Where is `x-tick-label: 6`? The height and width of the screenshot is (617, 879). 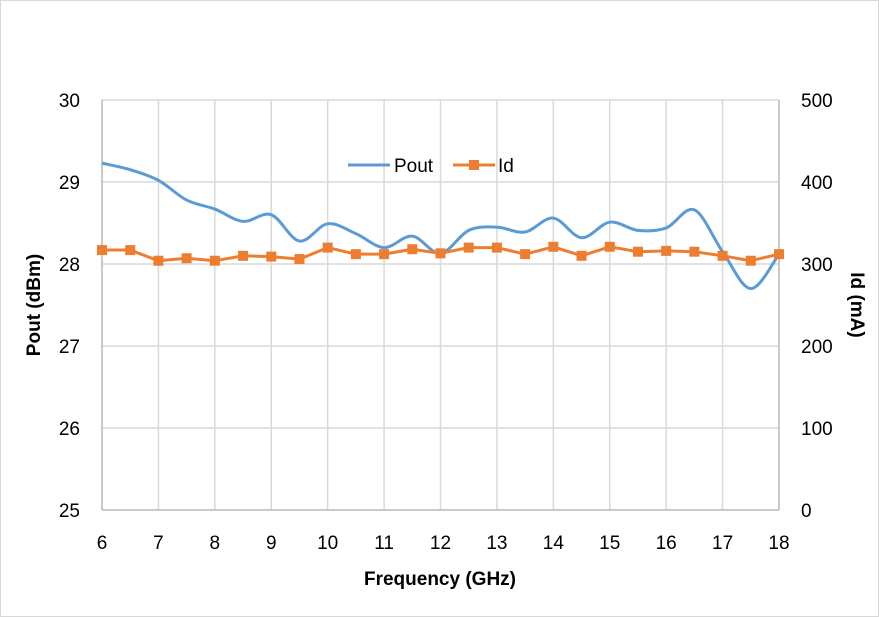 x-tick-label: 6 is located at coordinates (102, 543).